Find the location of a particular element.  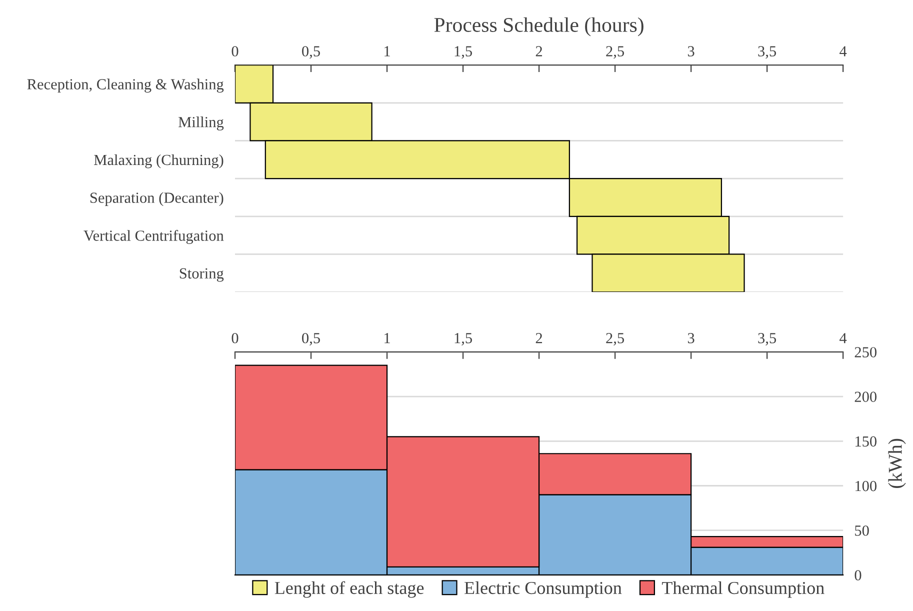

legend-label: Lenght of each stage is located at coordinates (349, 589).